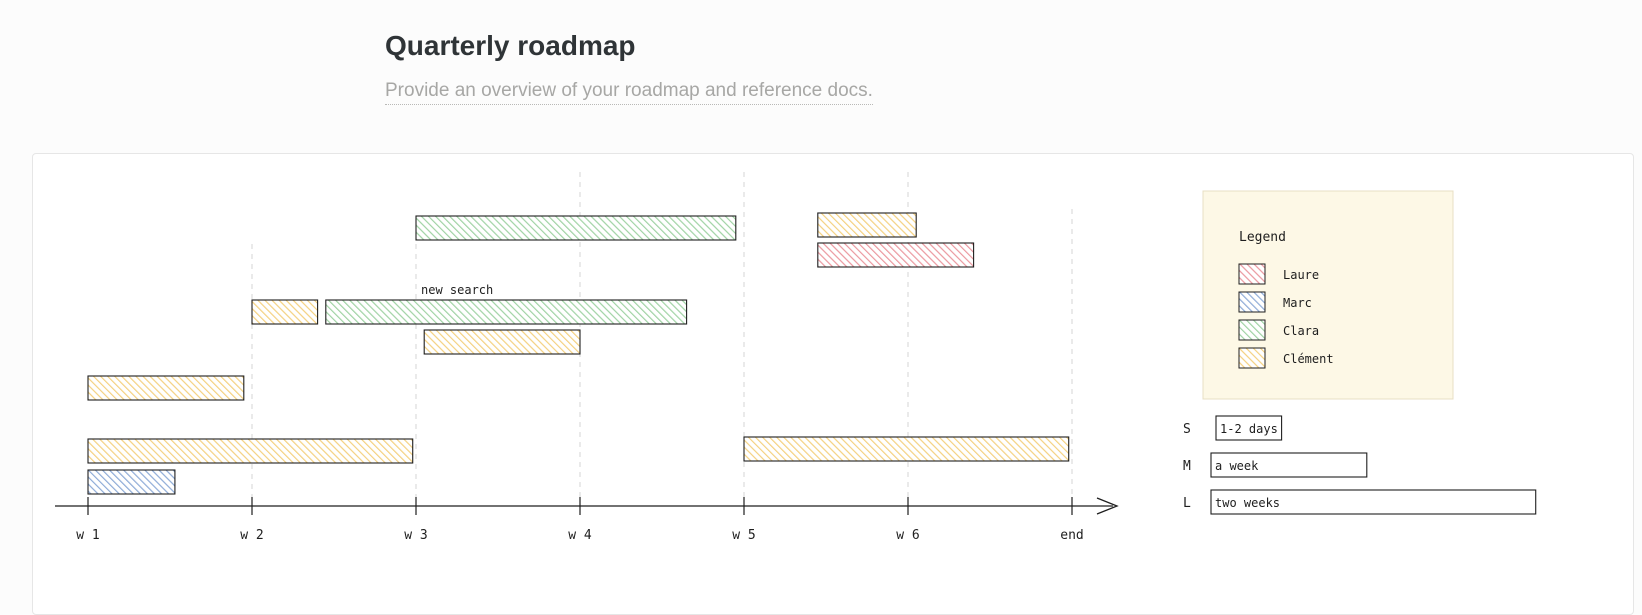 Image resolution: width=1642 pixels, height=615 pixels. Describe the element at coordinates (1301, 275) in the screenshot. I see `legend-label: Laure` at that location.